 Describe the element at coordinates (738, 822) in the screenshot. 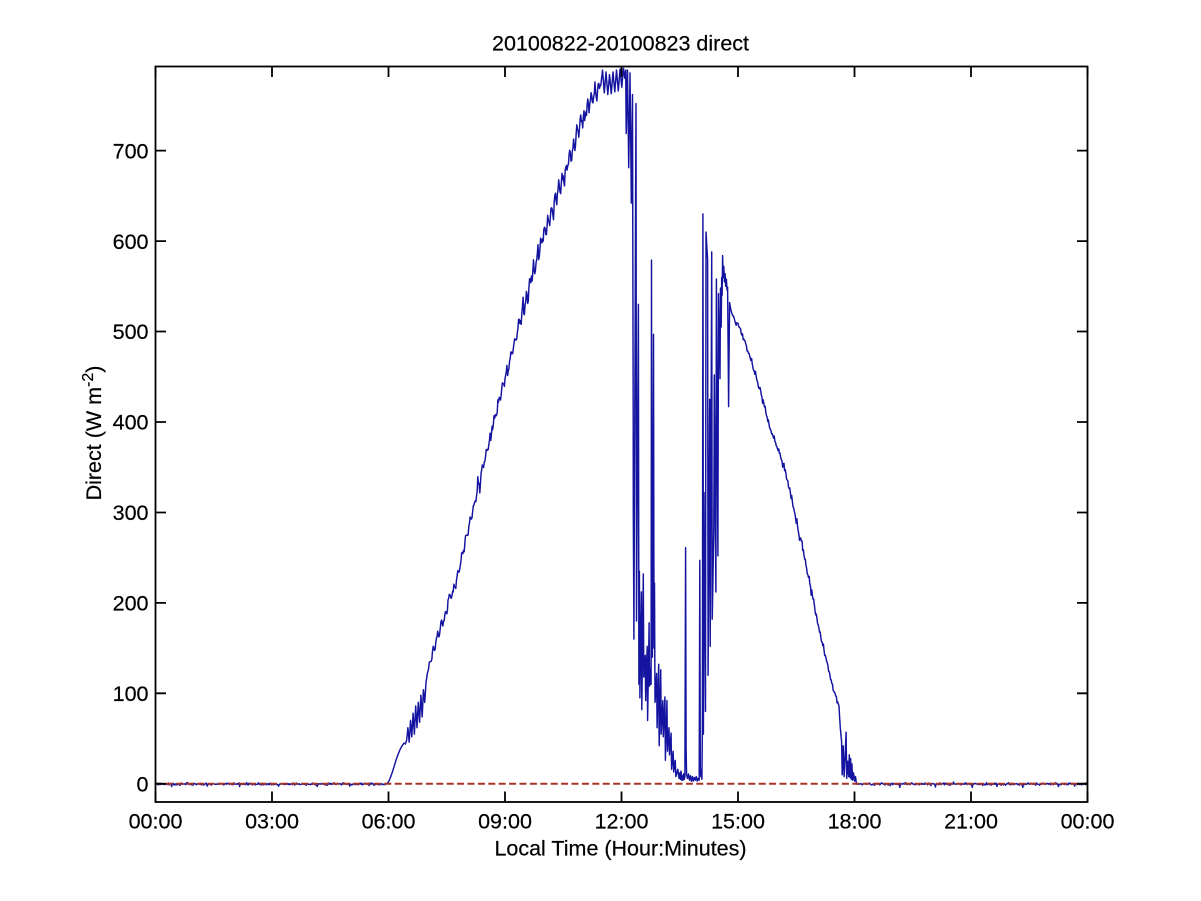

I see `svg-text: 15:00` at that location.